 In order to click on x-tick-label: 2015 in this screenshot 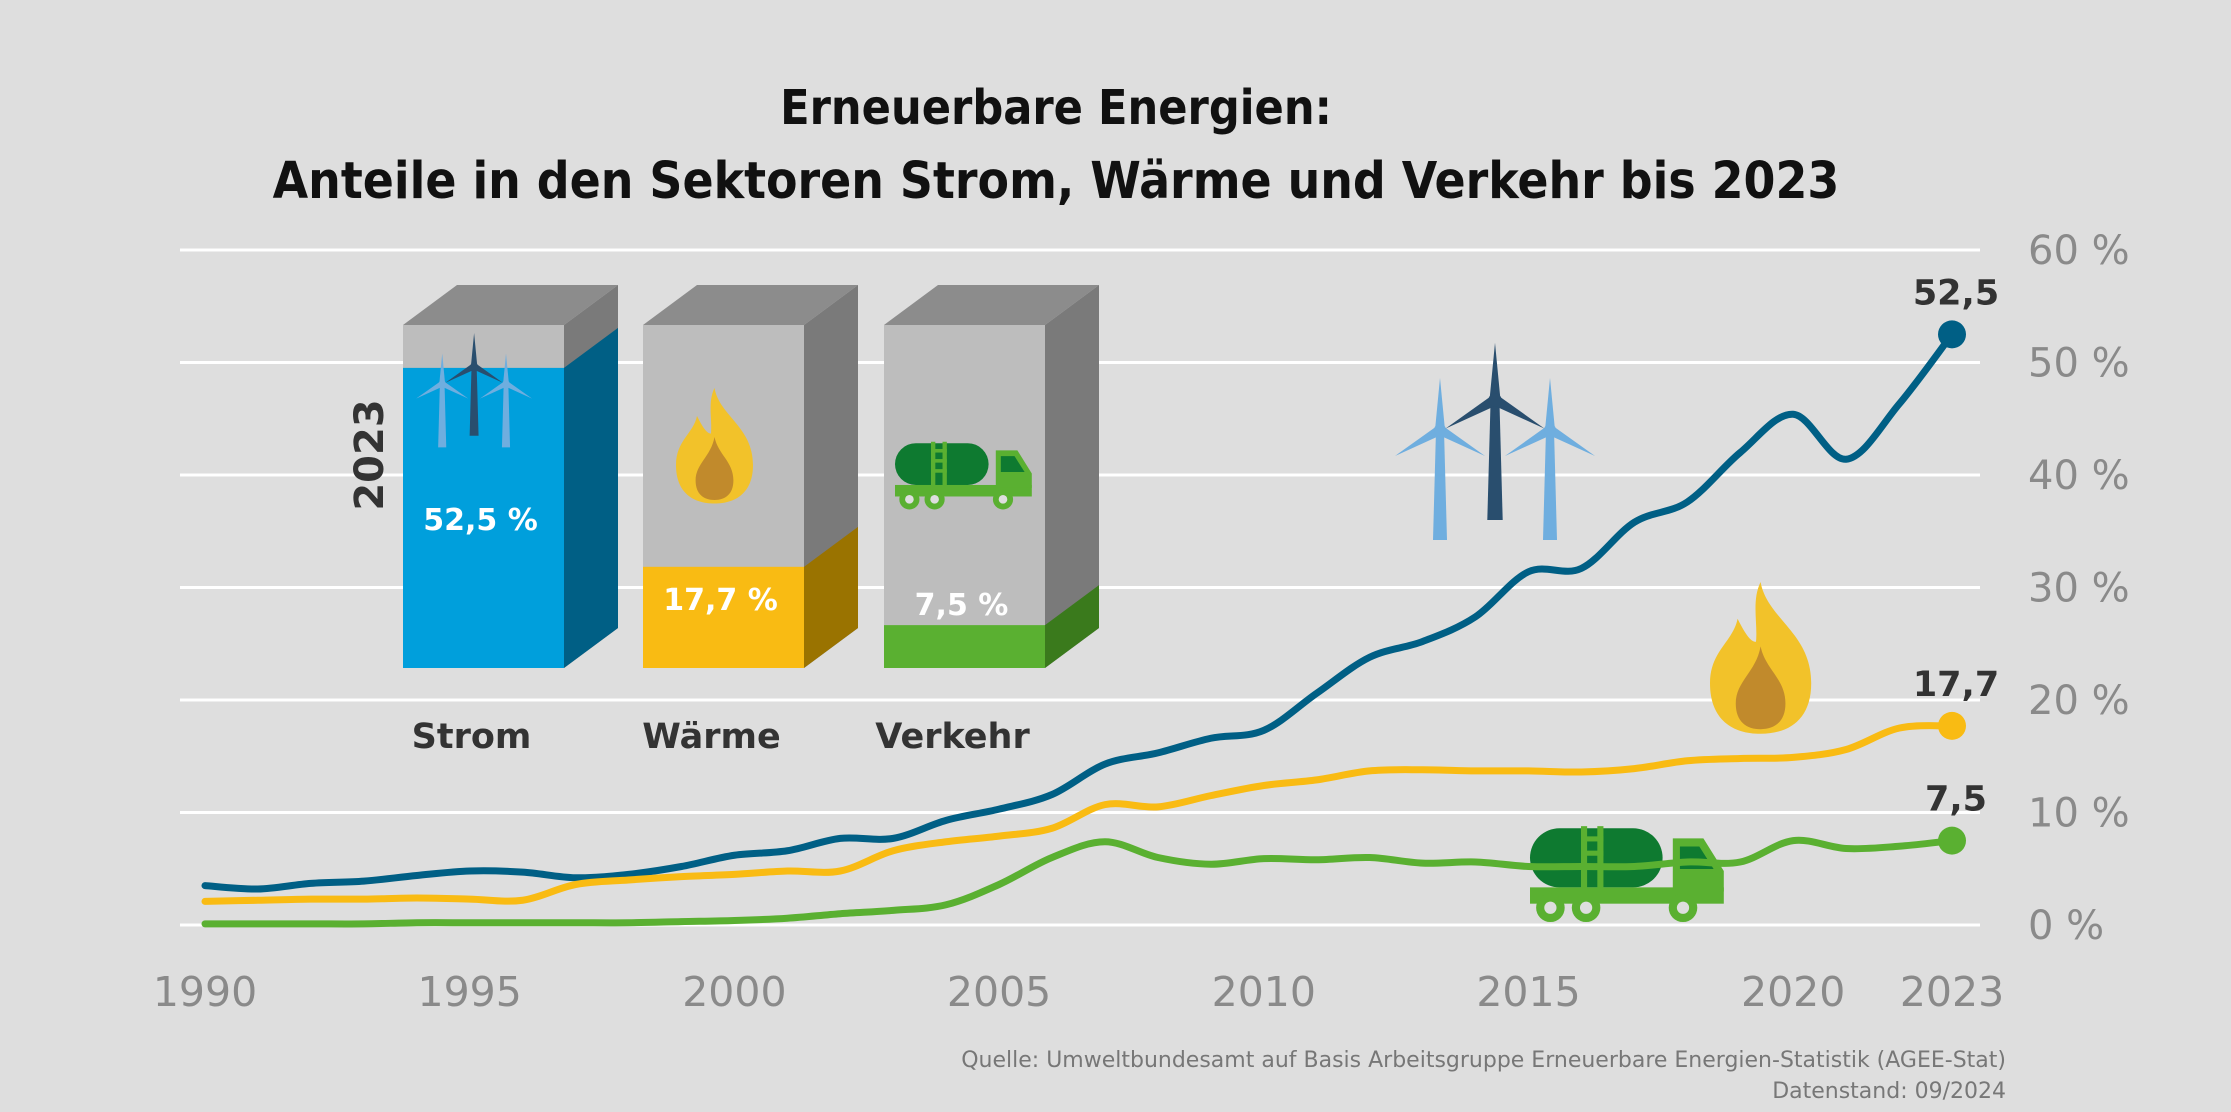, I will do `click(1528, 992)`.